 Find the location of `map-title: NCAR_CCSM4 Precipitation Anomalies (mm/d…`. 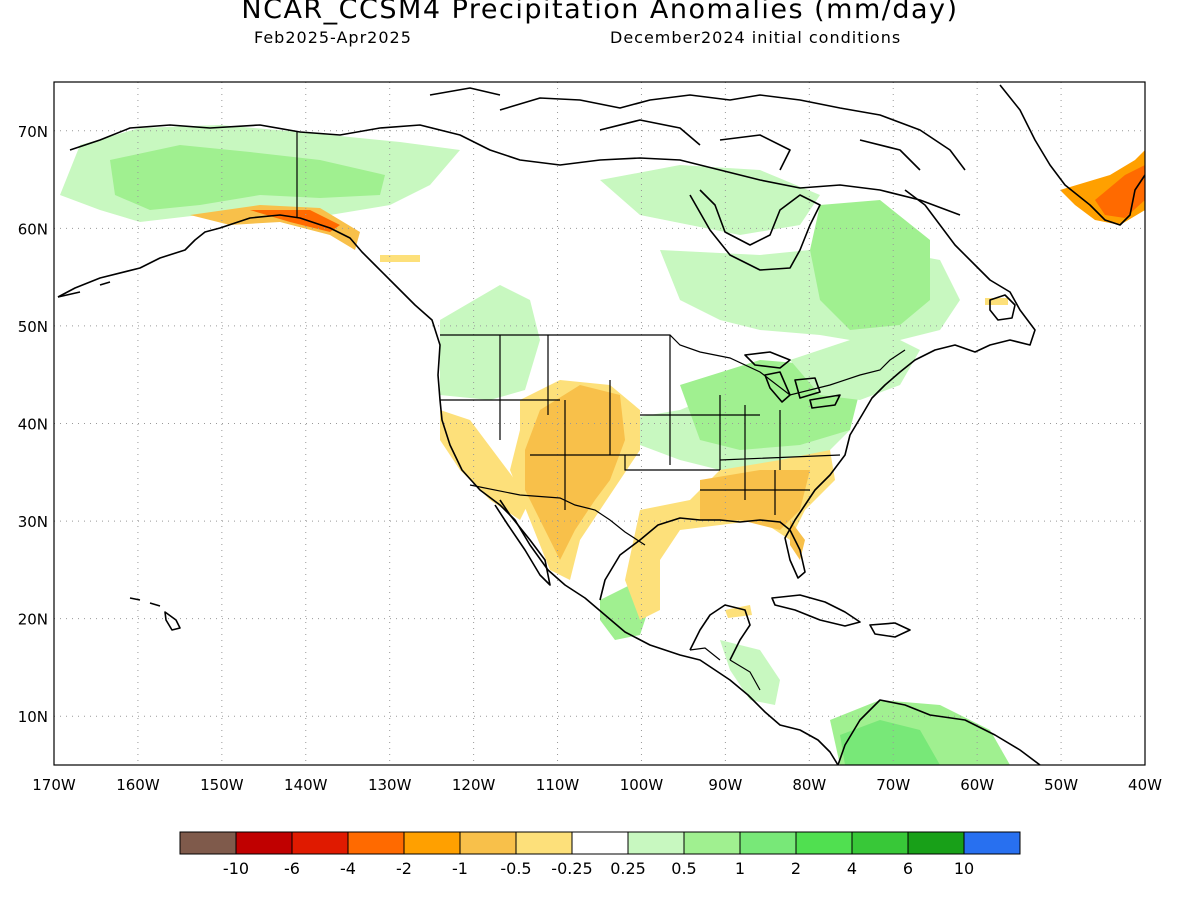

map-title: NCAR_CCSM4 Precipitation Anomalies (mm/d… is located at coordinates (600, 12).